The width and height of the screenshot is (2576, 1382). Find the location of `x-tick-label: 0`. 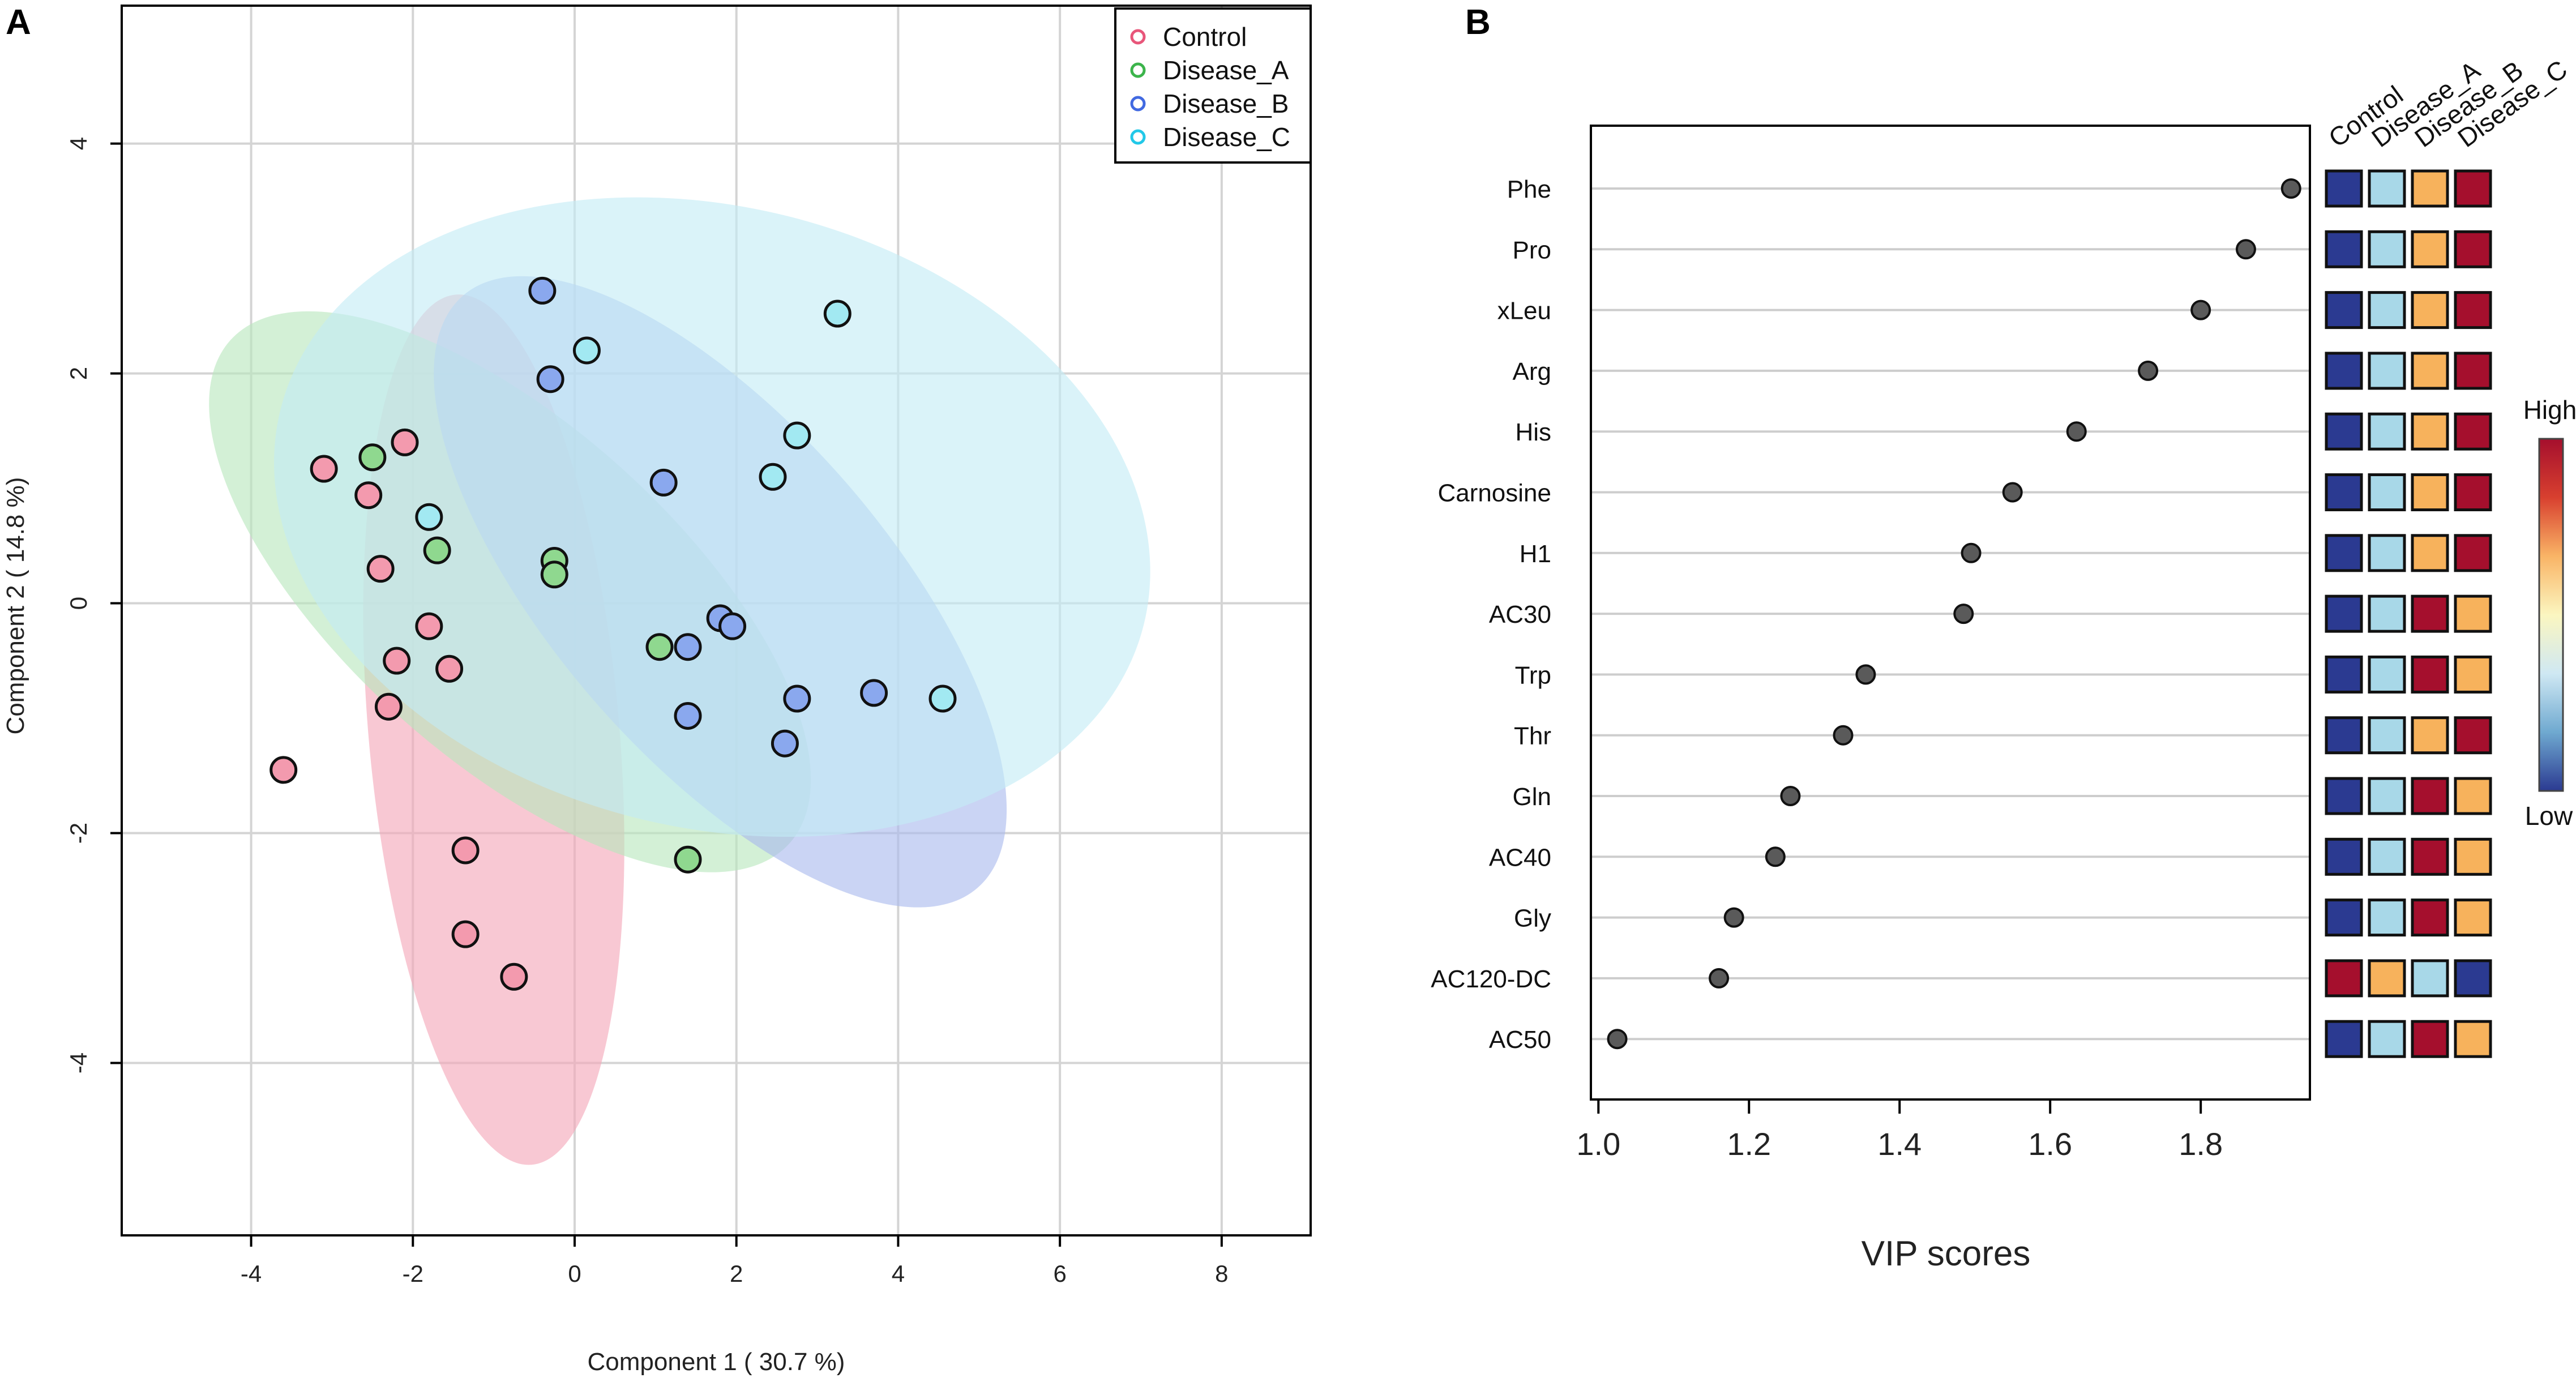

x-tick-label: 0 is located at coordinates (574, 1273).